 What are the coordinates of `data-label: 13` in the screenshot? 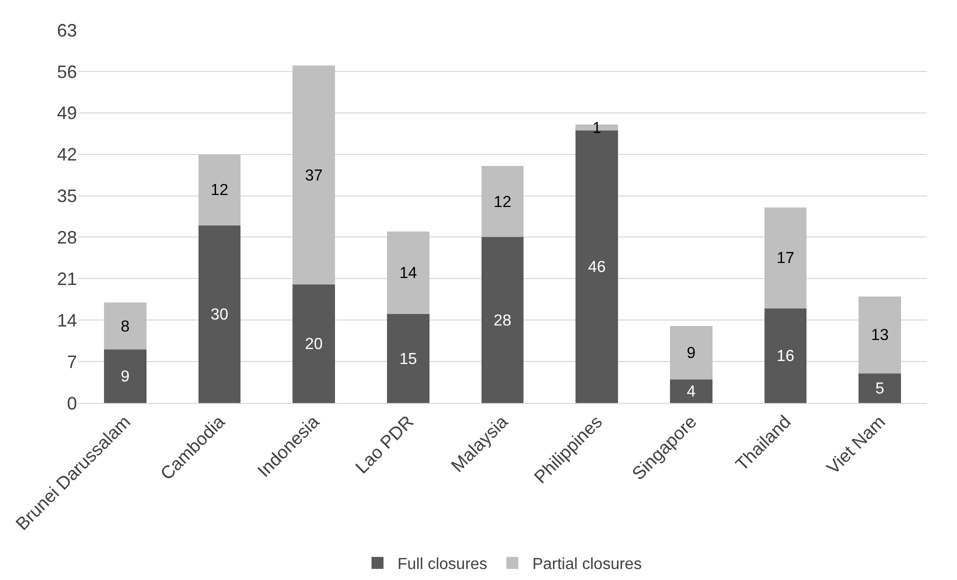 It's located at (879, 335).